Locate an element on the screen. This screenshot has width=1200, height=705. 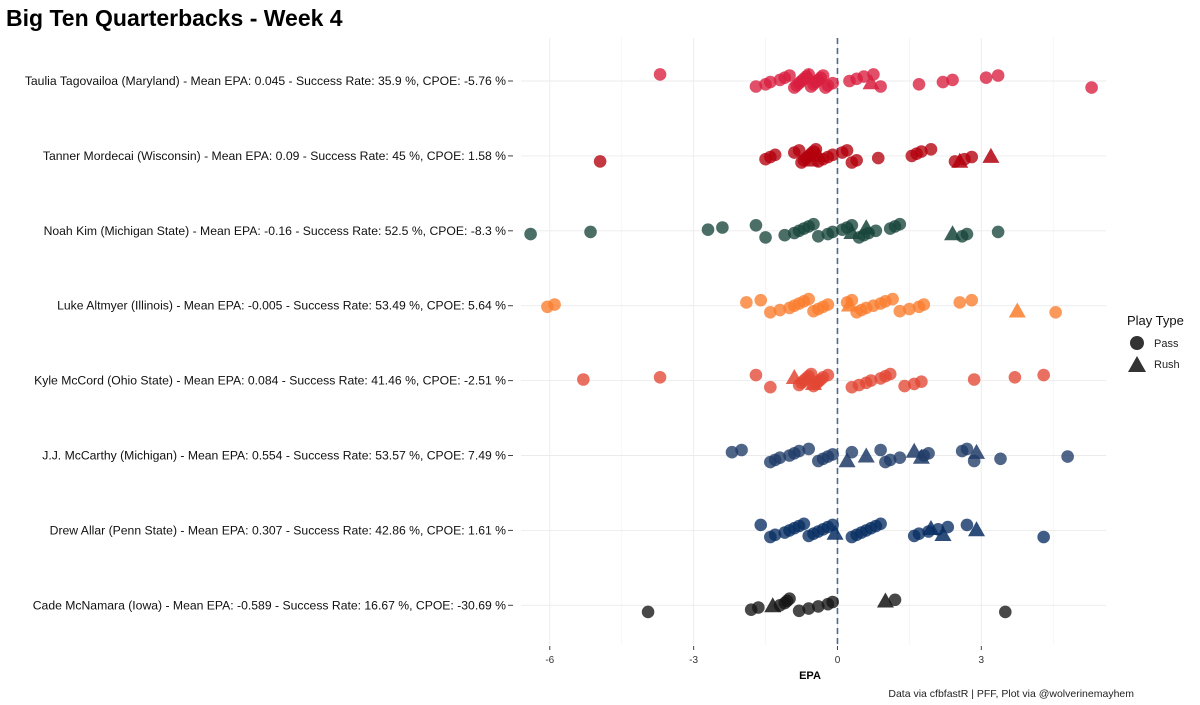
x-tick-label: 0 is located at coordinates (838, 660).